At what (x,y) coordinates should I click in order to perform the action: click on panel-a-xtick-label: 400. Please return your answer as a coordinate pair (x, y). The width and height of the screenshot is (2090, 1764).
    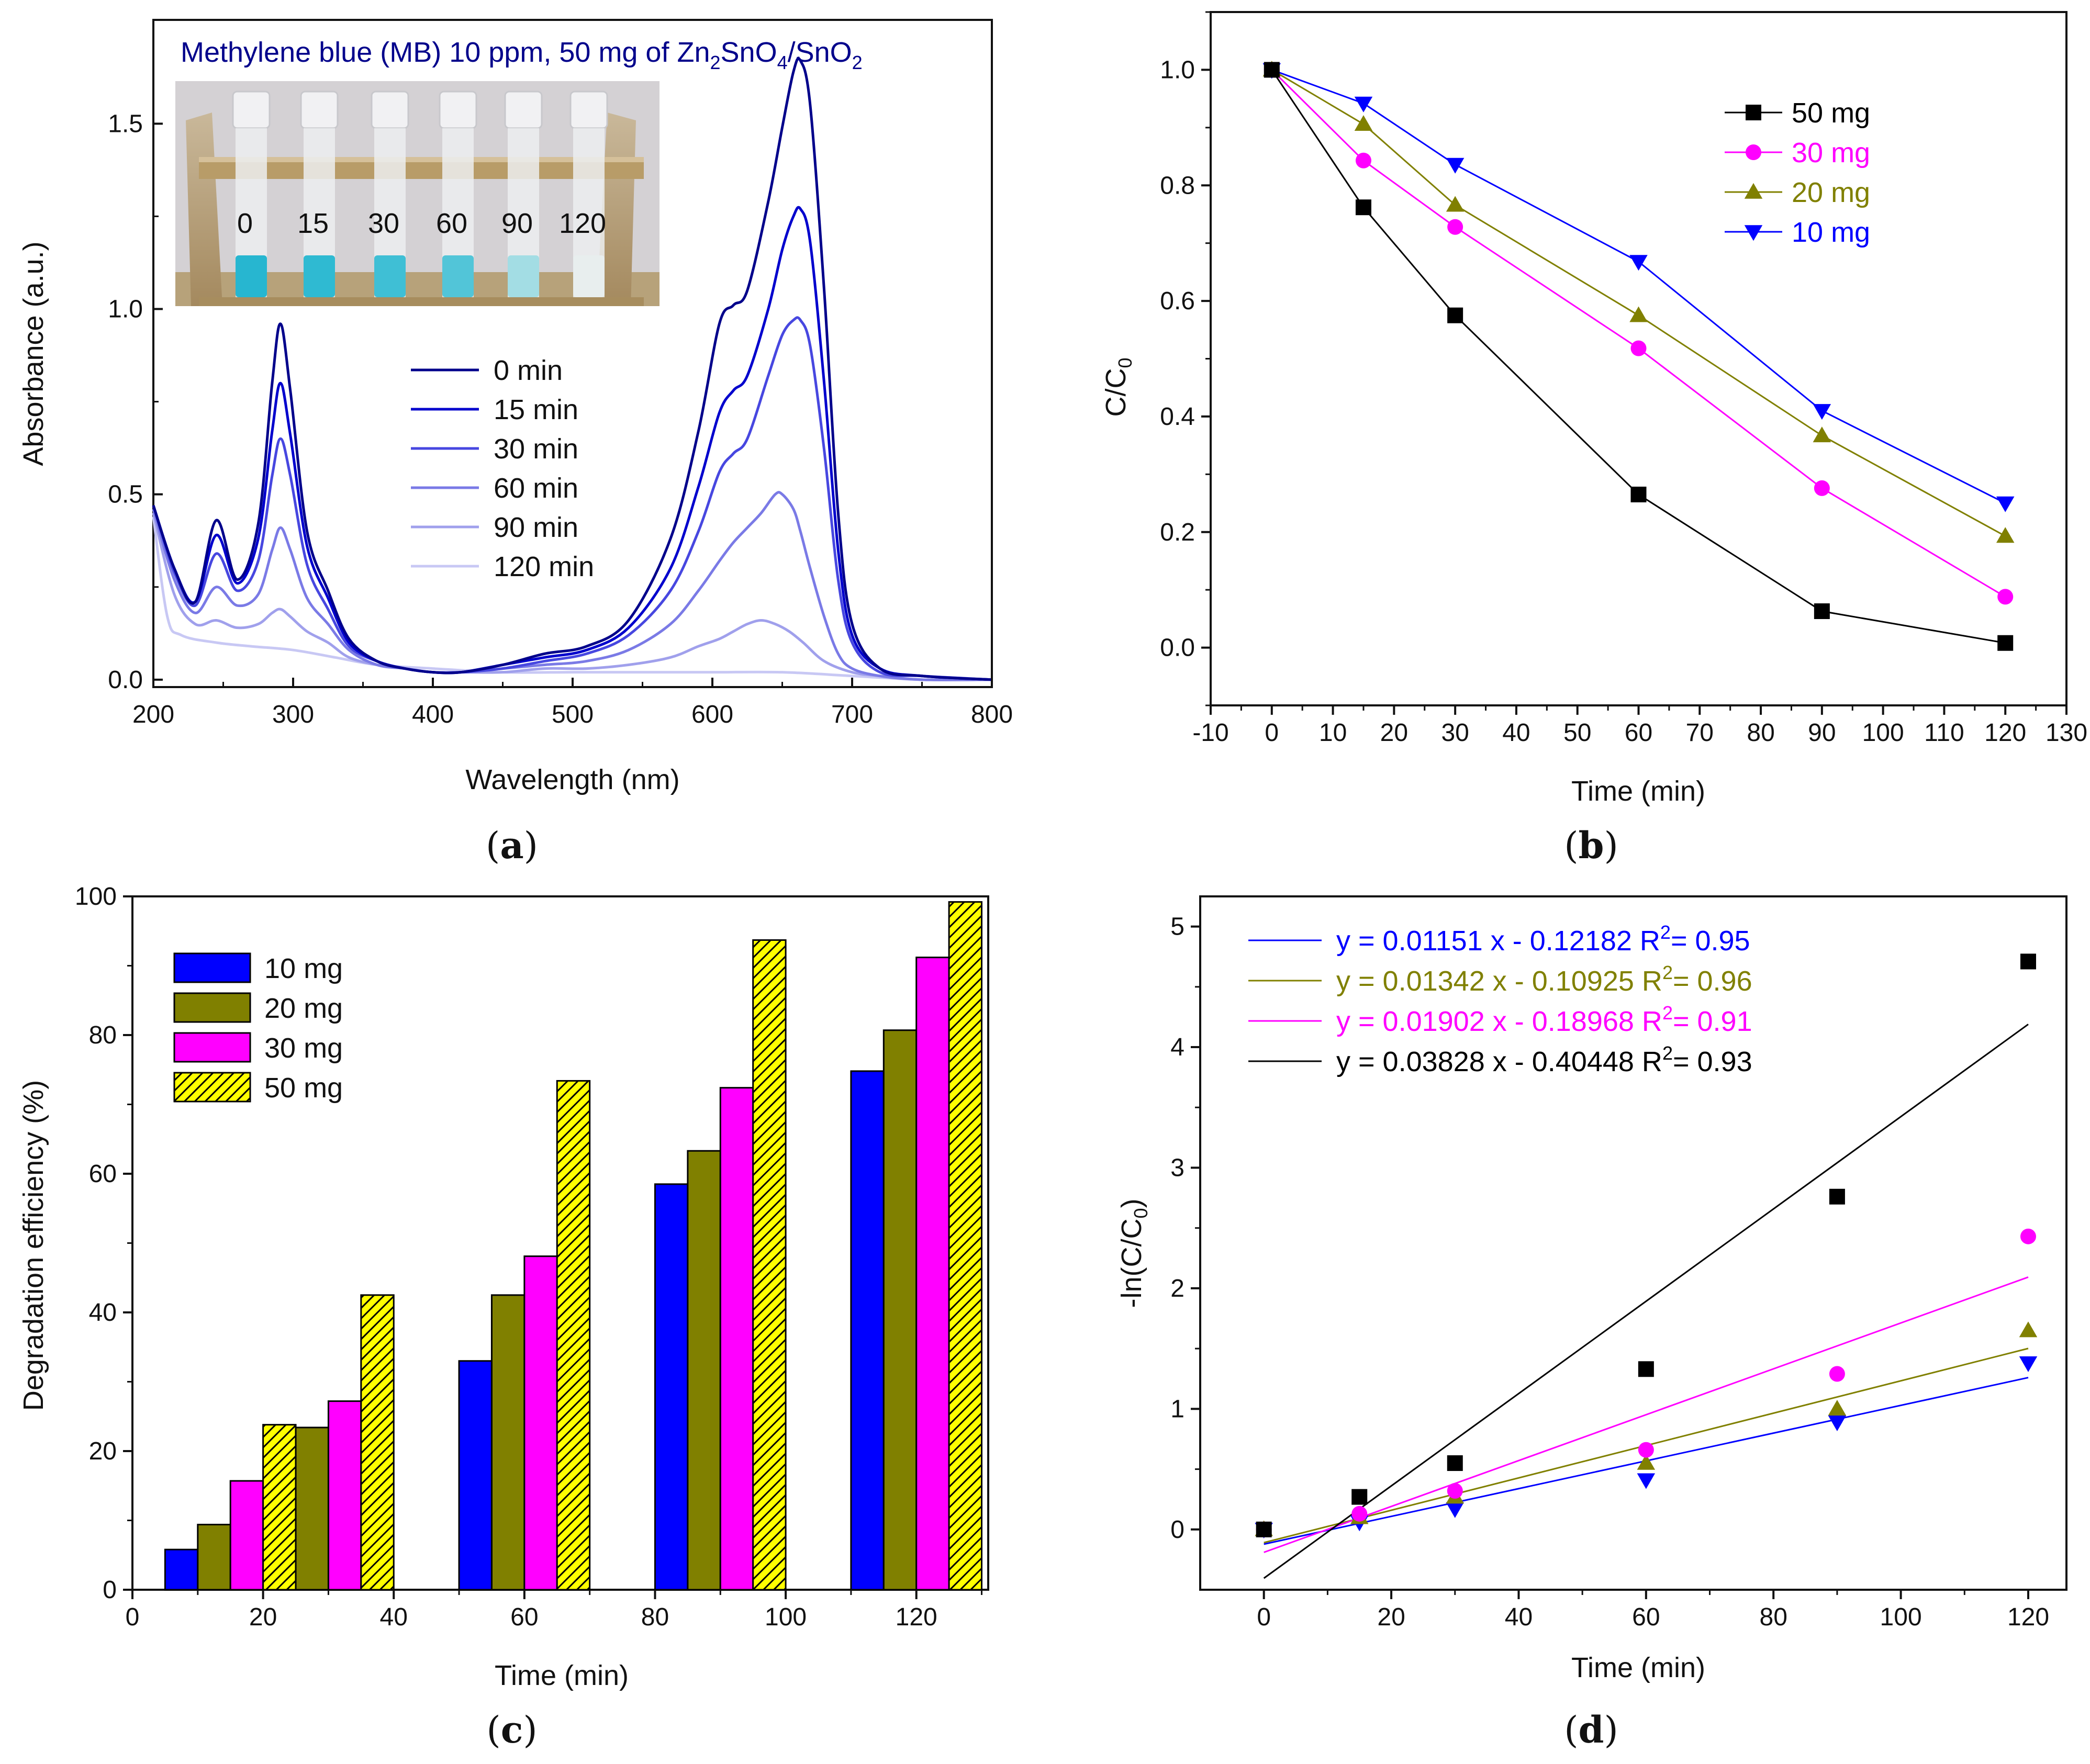
    Looking at the image, I should click on (433, 714).